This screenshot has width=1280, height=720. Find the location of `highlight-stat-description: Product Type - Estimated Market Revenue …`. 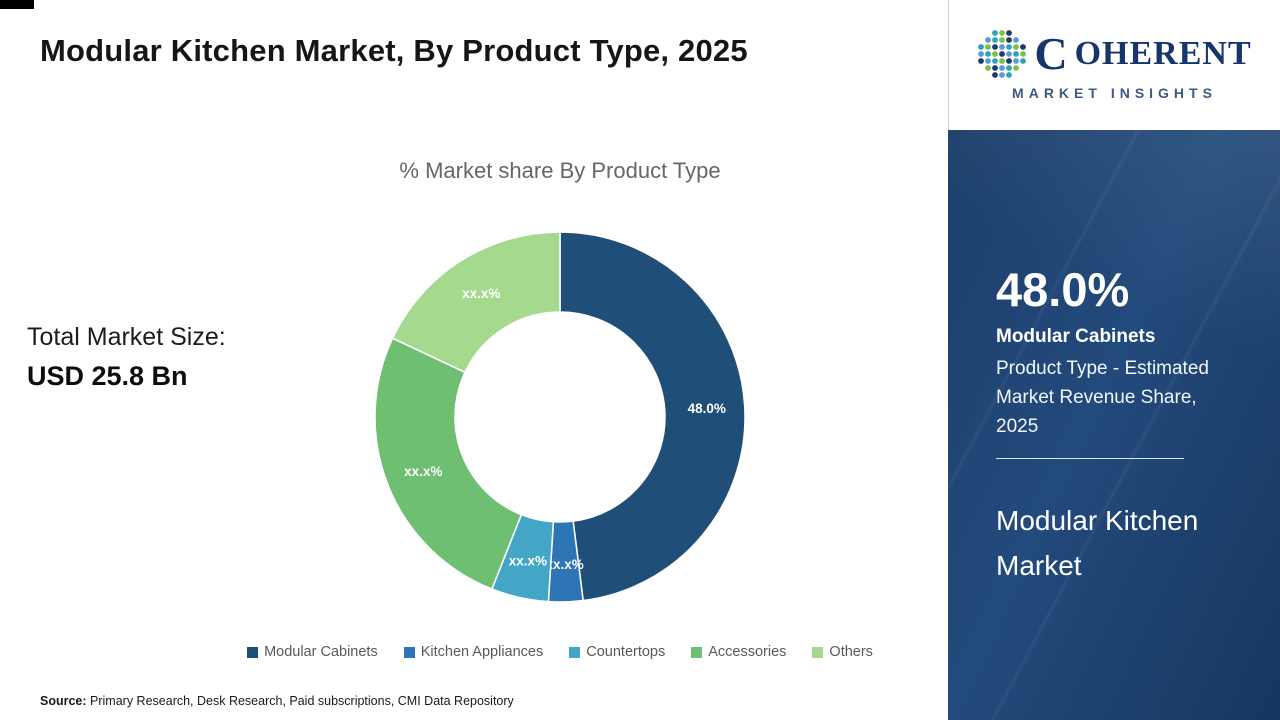

highlight-stat-description: Product Type - Estimated Market Revenue … is located at coordinates (1102, 397).